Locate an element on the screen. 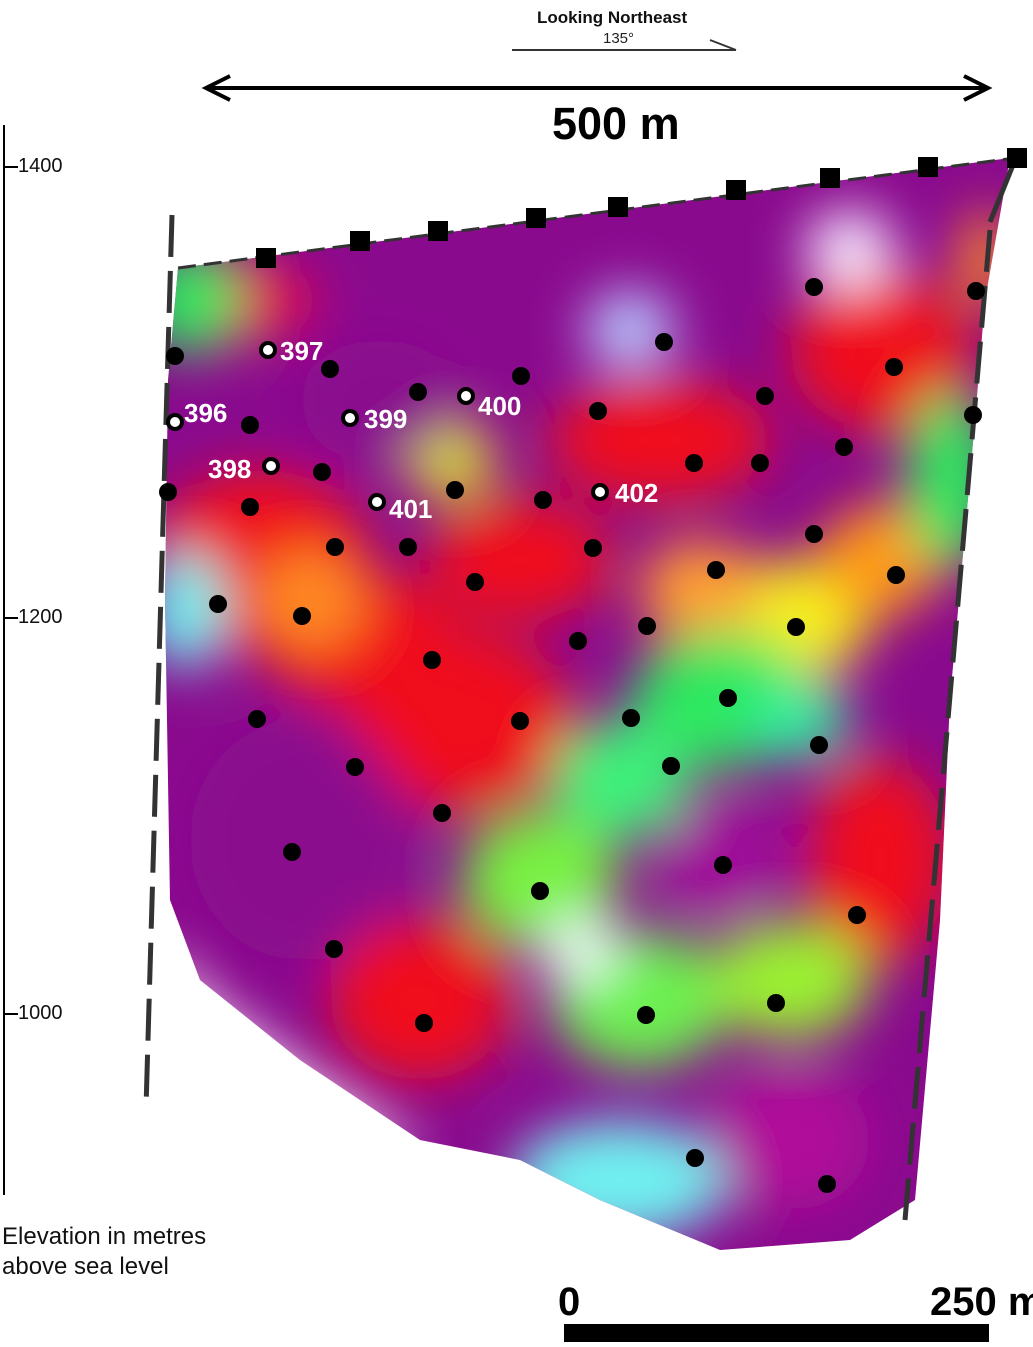 Image resolution: width=1033 pixels, height=1347 pixels. hole-label-397: 397 is located at coordinates (302, 351).